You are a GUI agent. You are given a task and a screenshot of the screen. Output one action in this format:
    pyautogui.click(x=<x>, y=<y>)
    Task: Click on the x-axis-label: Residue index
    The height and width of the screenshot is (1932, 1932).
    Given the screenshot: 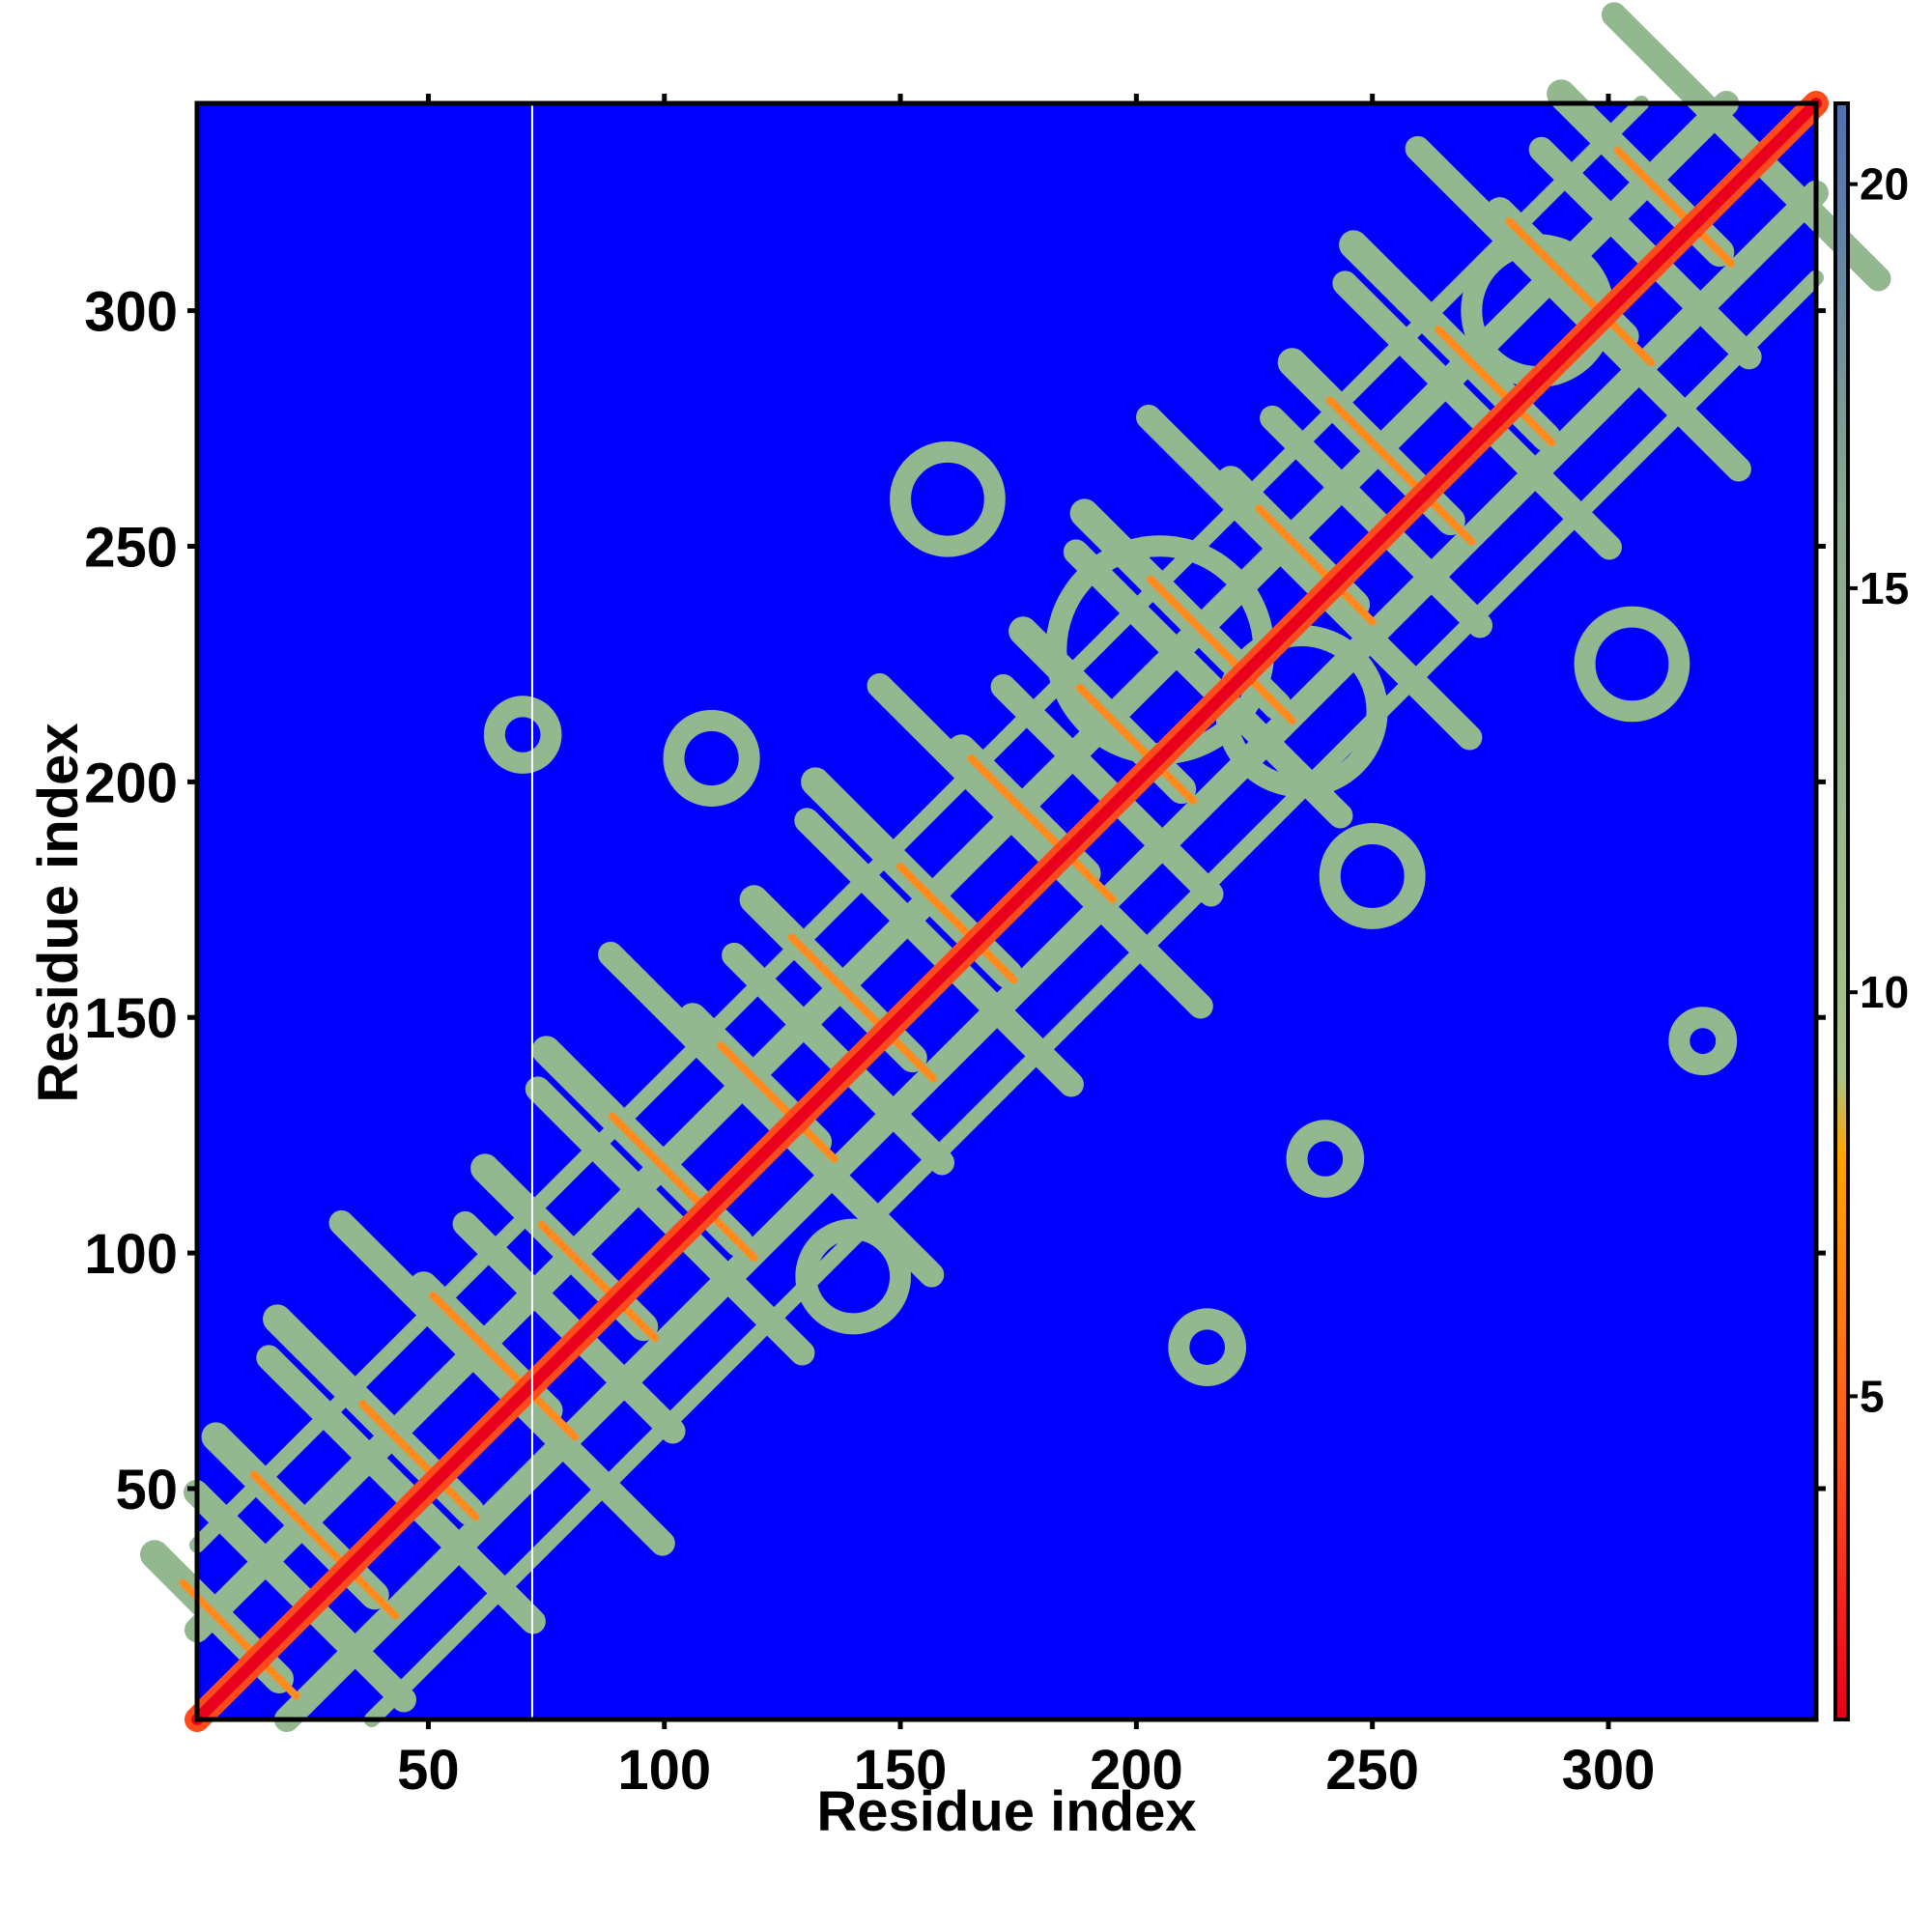 What is the action you would take?
    pyautogui.click(x=1006, y=1811)
    